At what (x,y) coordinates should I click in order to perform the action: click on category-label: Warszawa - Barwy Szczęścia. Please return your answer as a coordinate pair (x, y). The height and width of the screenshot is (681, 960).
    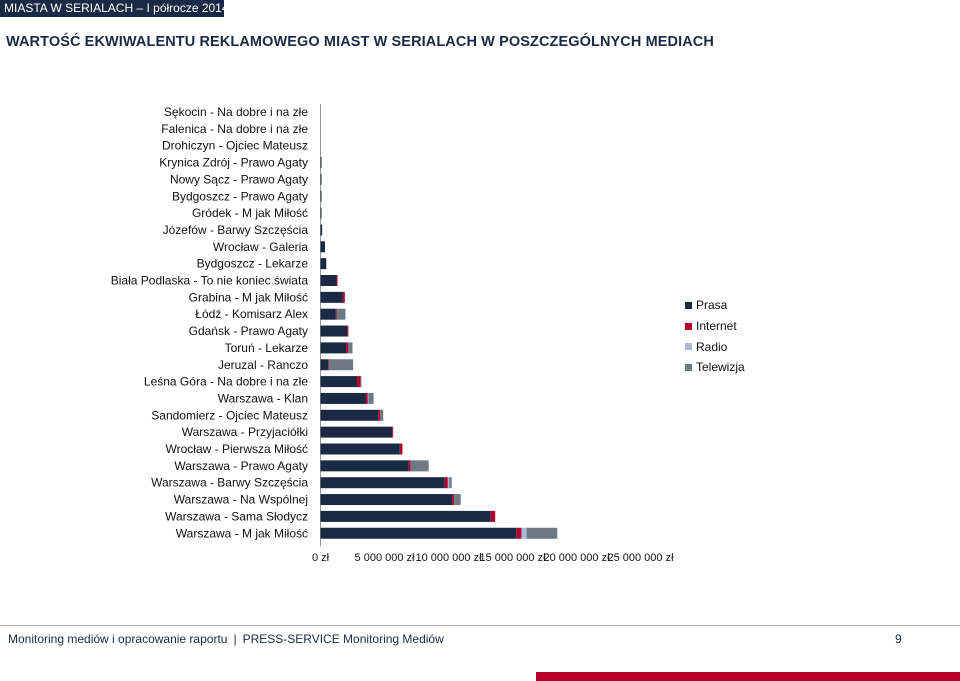
    Looking at the image, I should click on (229, 483).